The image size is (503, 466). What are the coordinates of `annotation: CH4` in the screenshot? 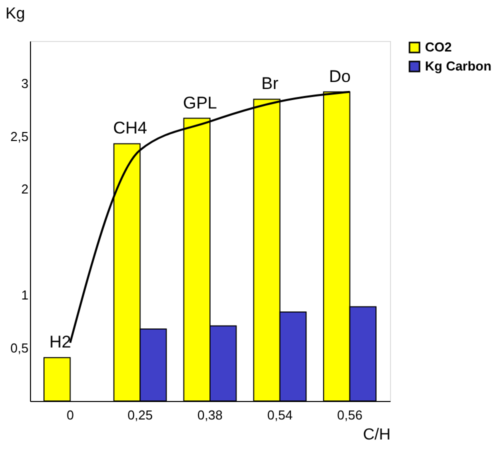 It's located at (130, 128).